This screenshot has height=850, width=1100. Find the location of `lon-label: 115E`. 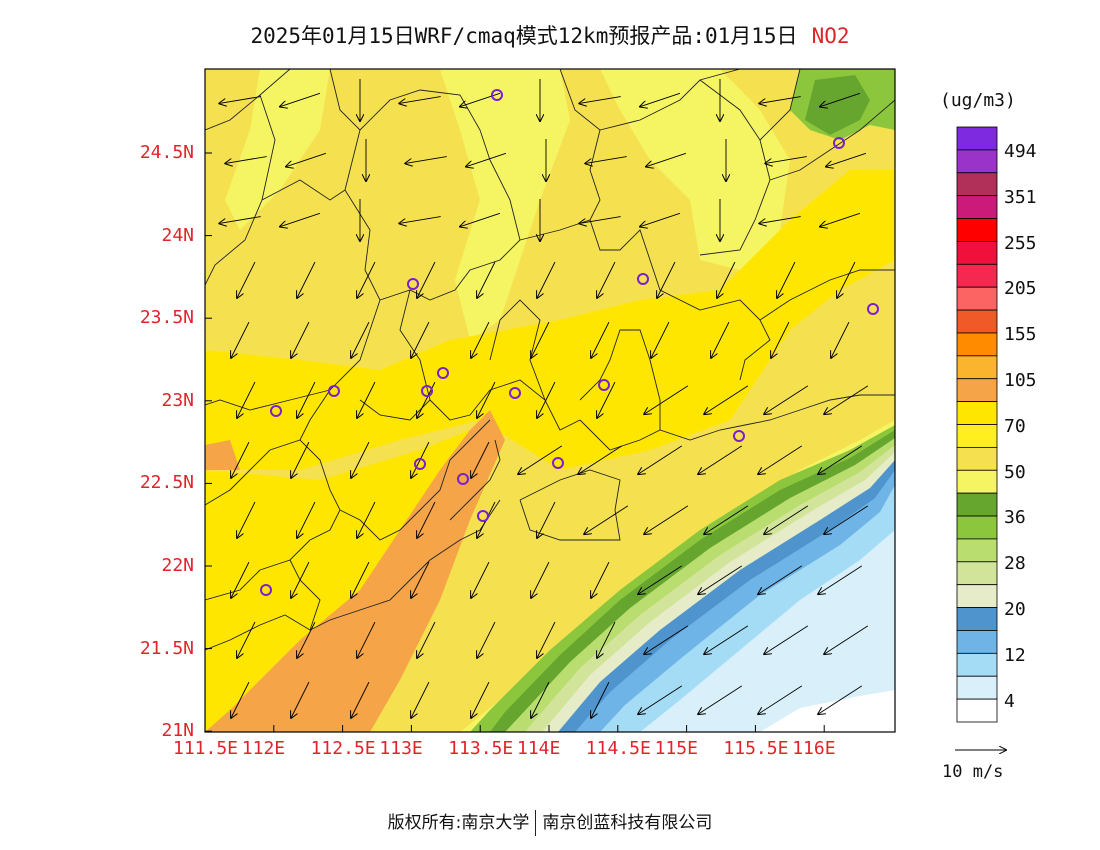

lon-label: 115E is located at coordinates (676, 748).